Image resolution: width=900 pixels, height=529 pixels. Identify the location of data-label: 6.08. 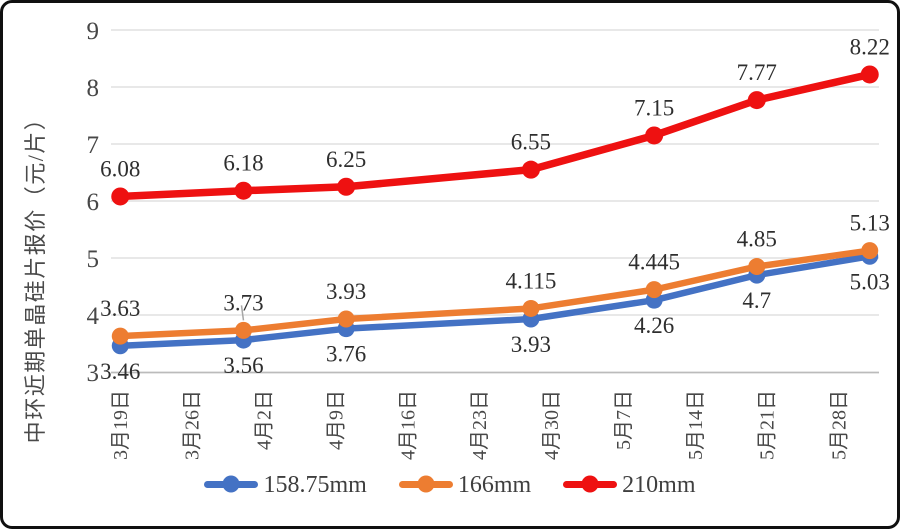
(120, 168).